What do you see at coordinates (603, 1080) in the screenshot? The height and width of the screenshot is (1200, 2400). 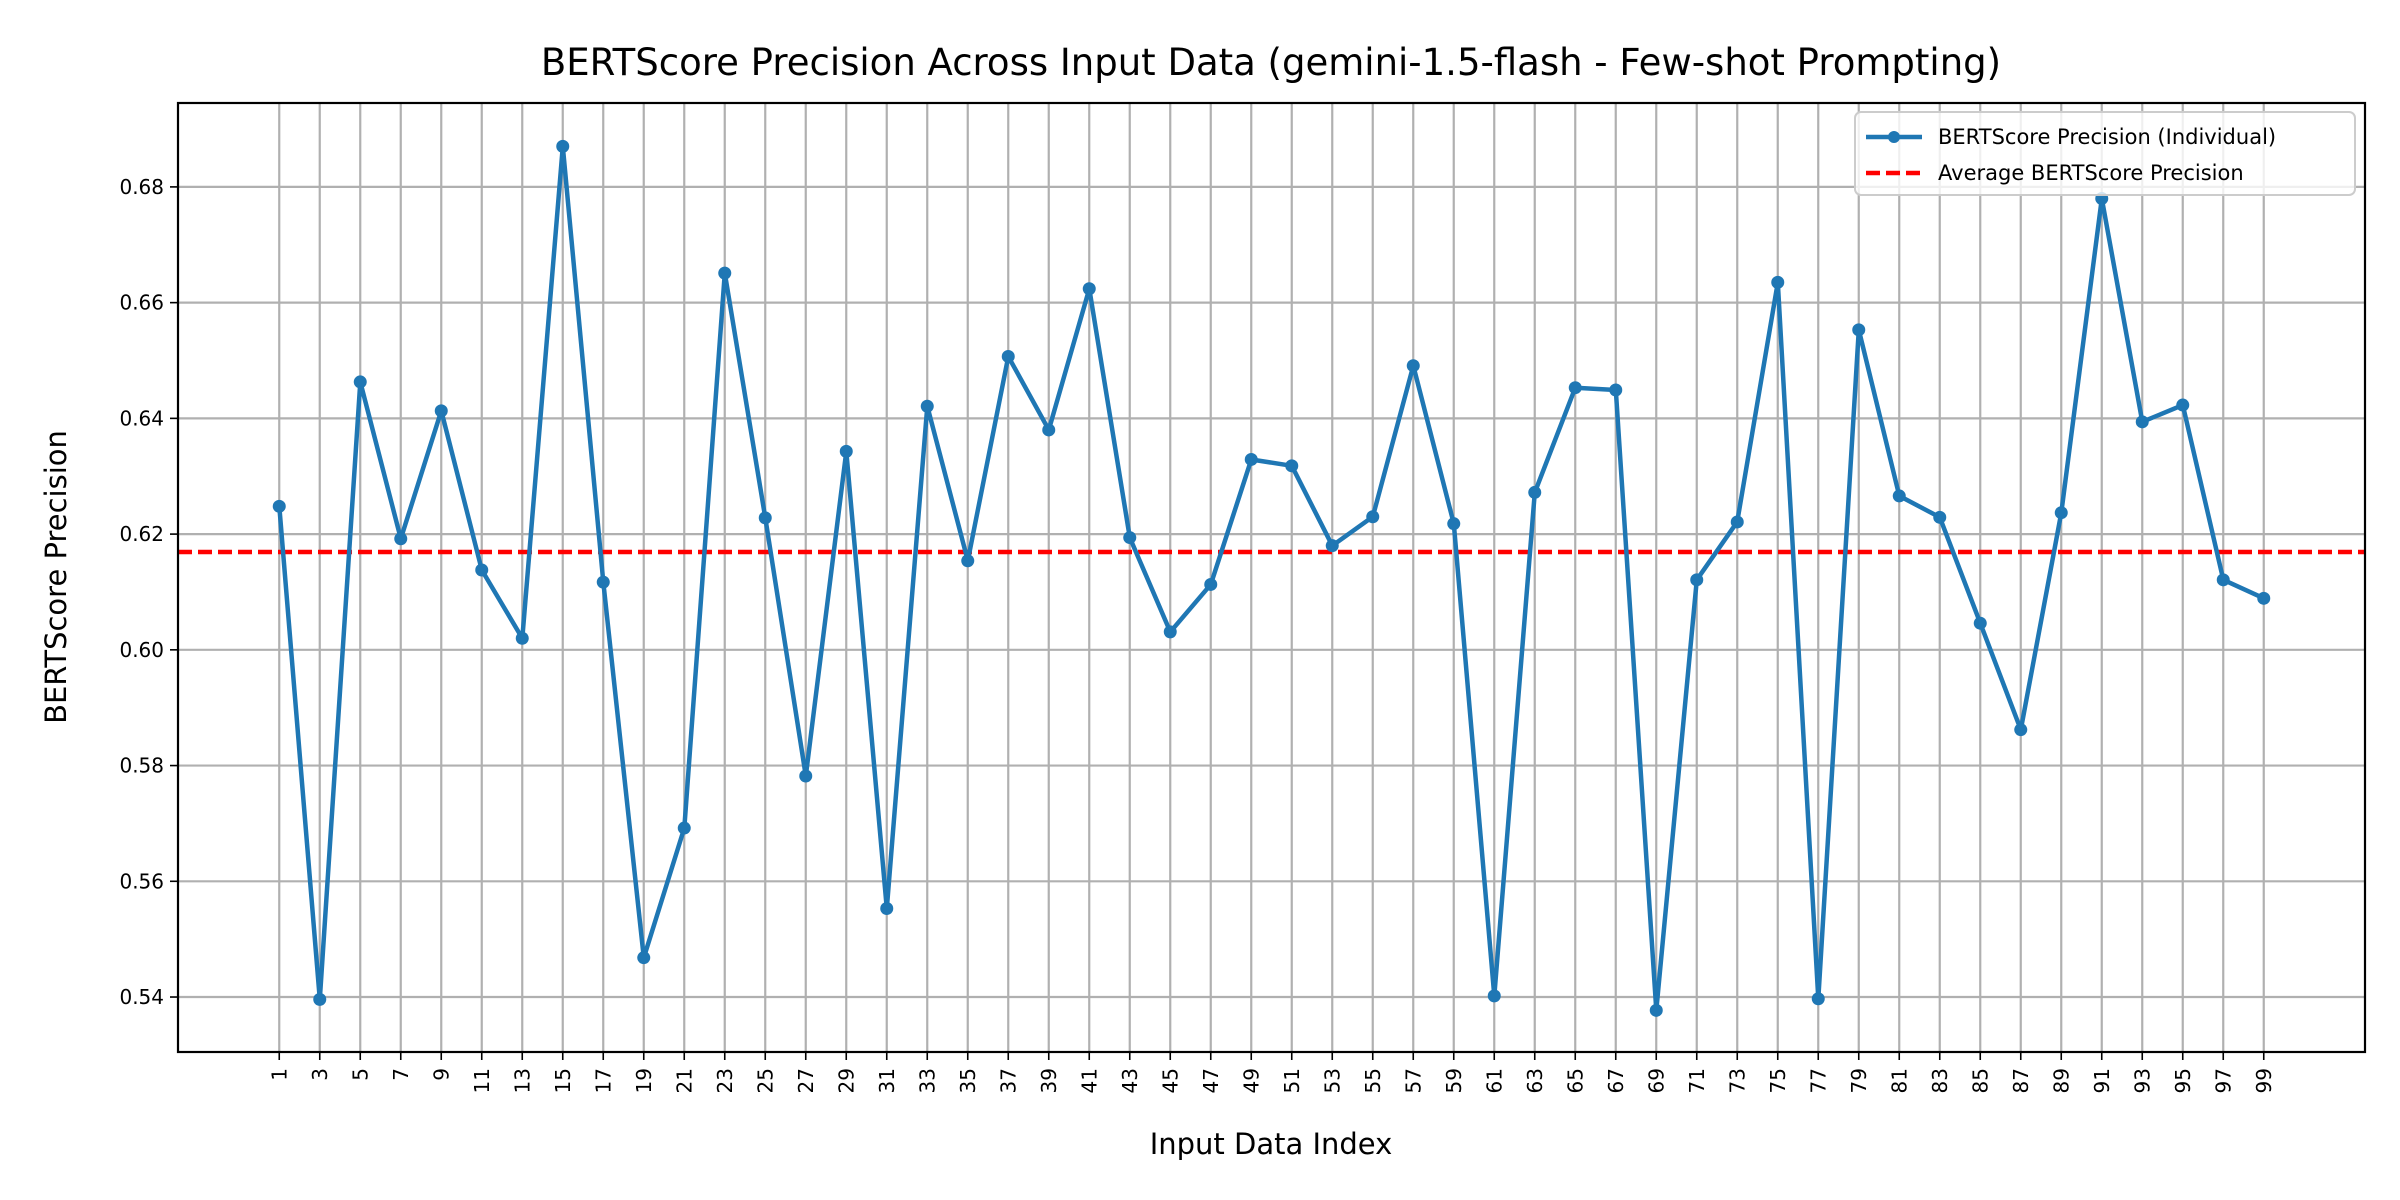 I see `x-tick-label: 17` at bounding box center [603, 1080].